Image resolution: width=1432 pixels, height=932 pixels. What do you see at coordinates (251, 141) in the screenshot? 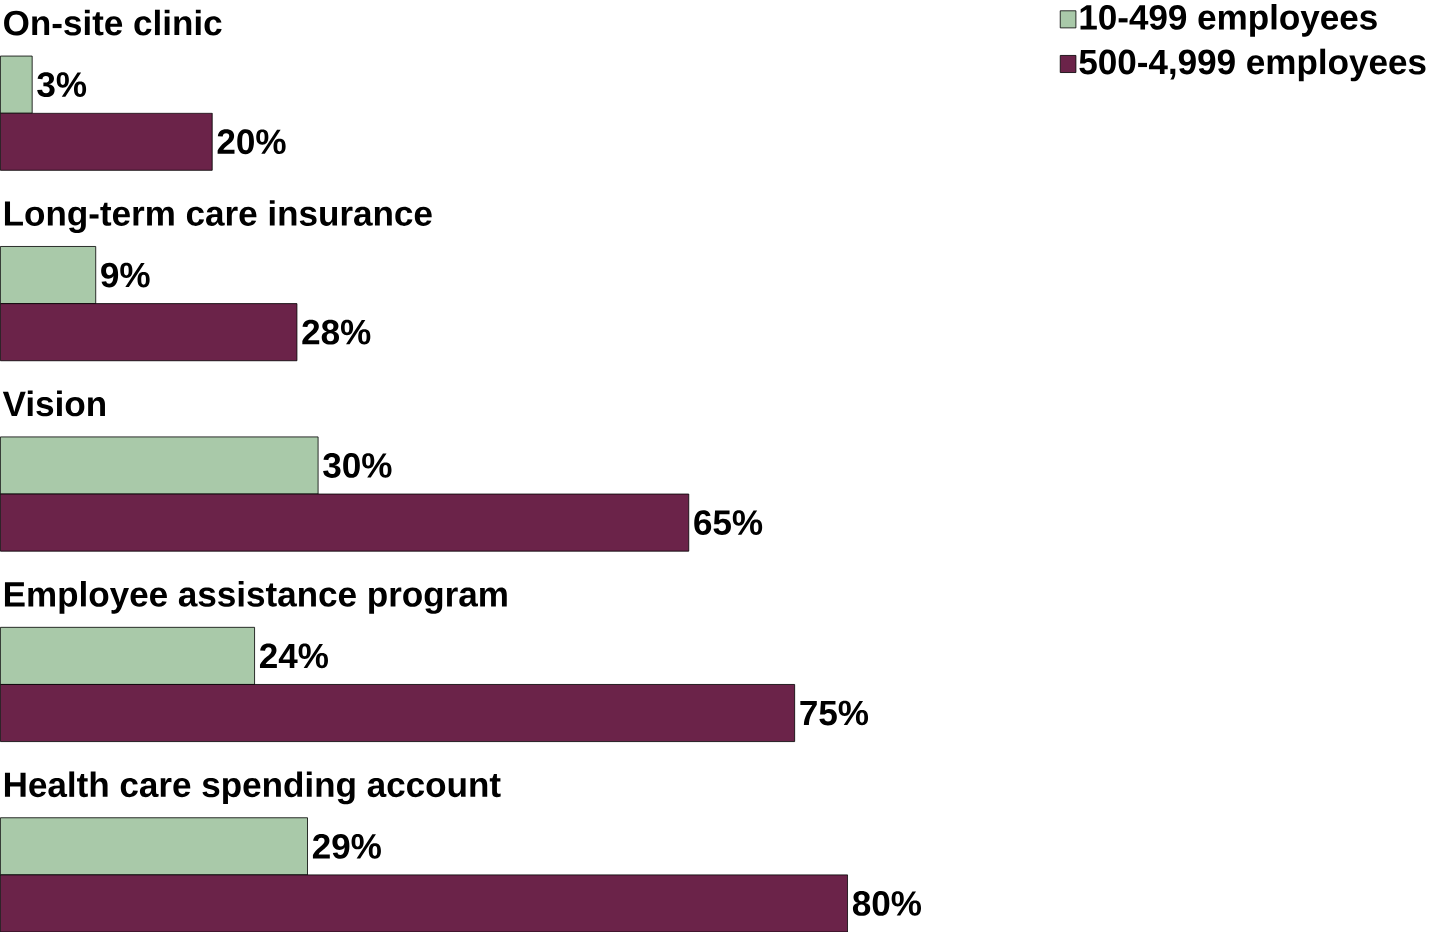
I see `data-label: 20%` at bounding box center [251, 141].